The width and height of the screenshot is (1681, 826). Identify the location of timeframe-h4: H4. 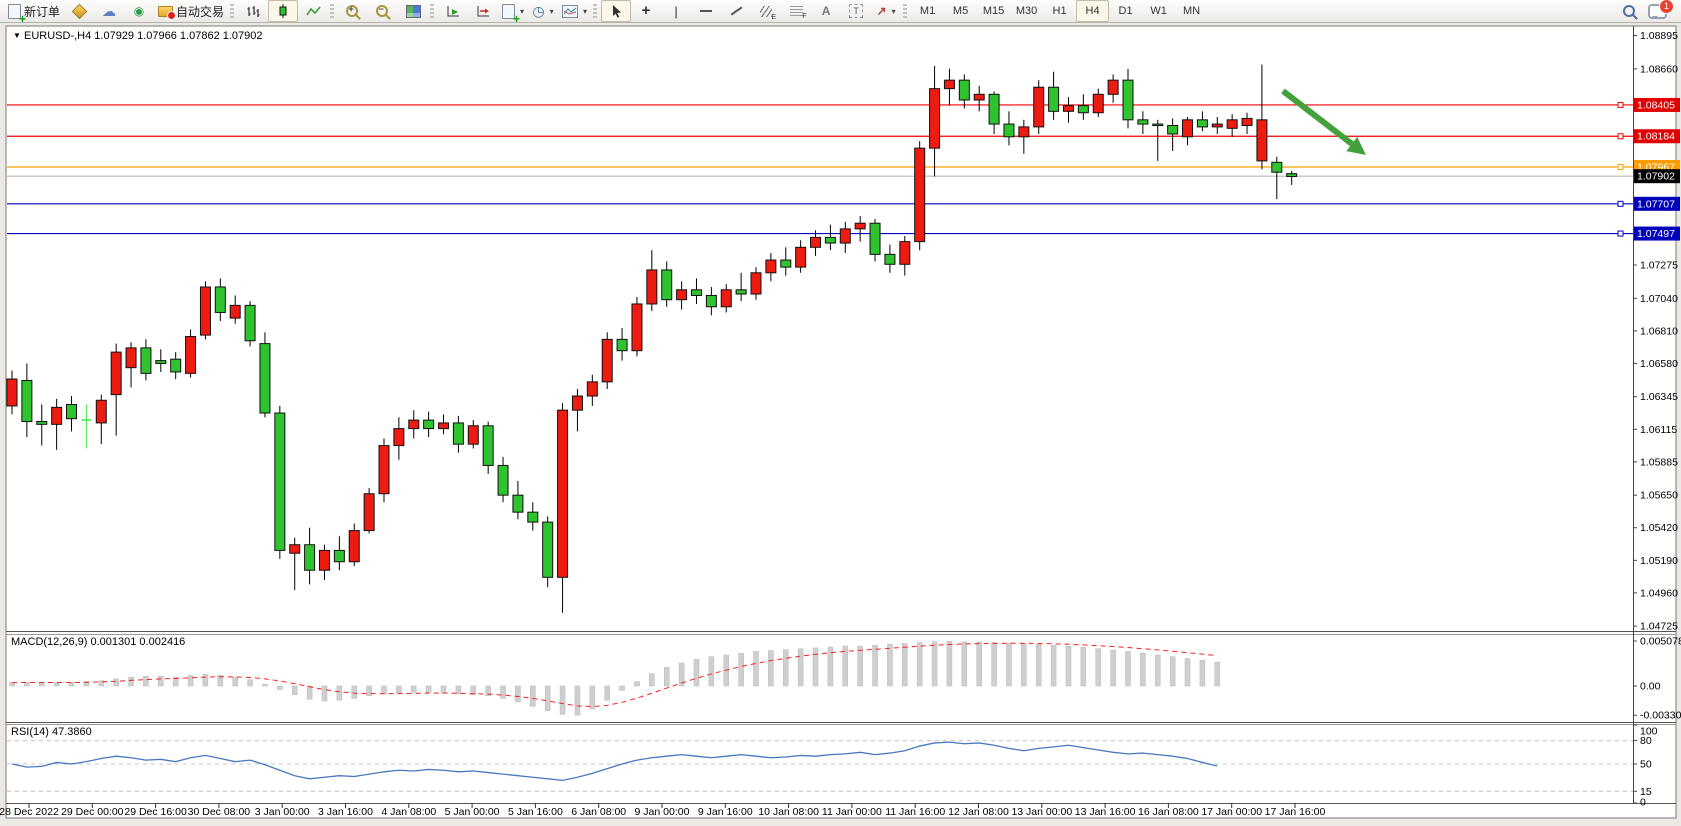
(1093, 11).